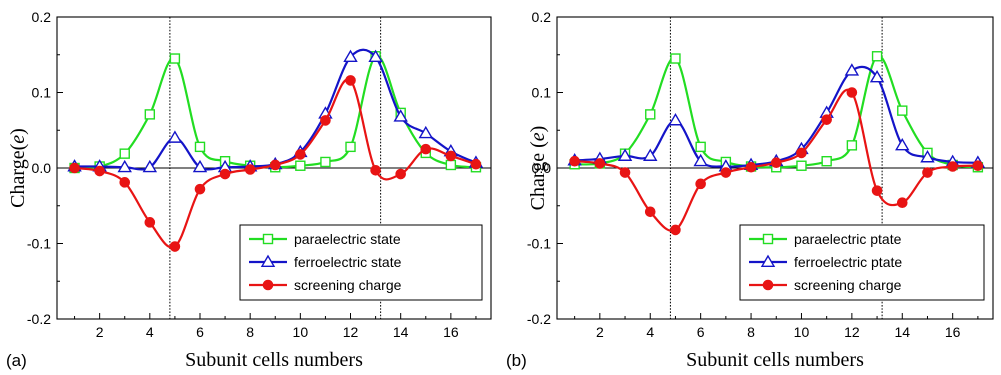 Image resolution: width=1001 pixels, height=375 pixels. I want to click on legend-entry: ferroelectric ptate, so click(825, 262).